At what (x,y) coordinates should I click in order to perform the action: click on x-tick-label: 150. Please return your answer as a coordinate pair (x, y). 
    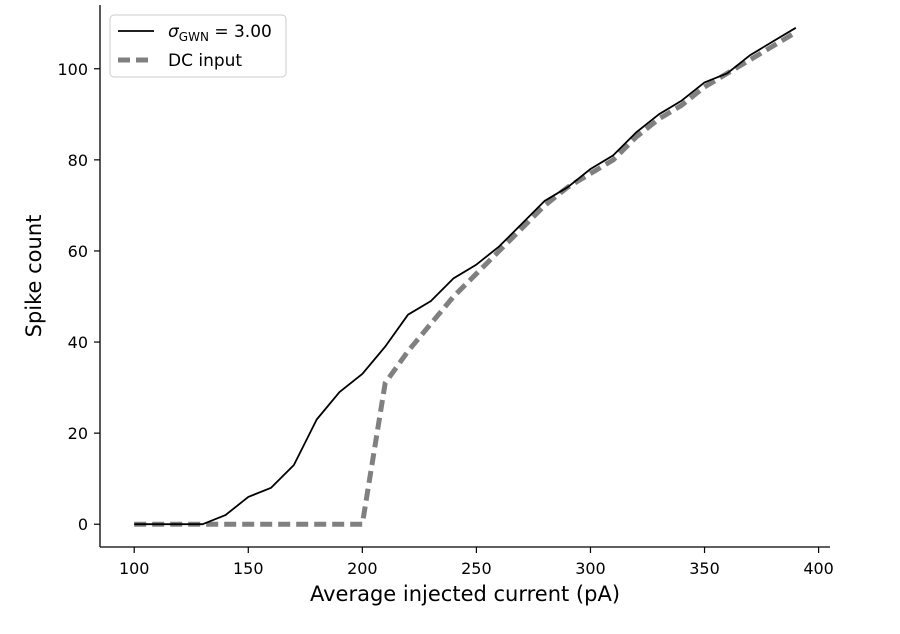
    Looking at the image, I should click on (248, 568).